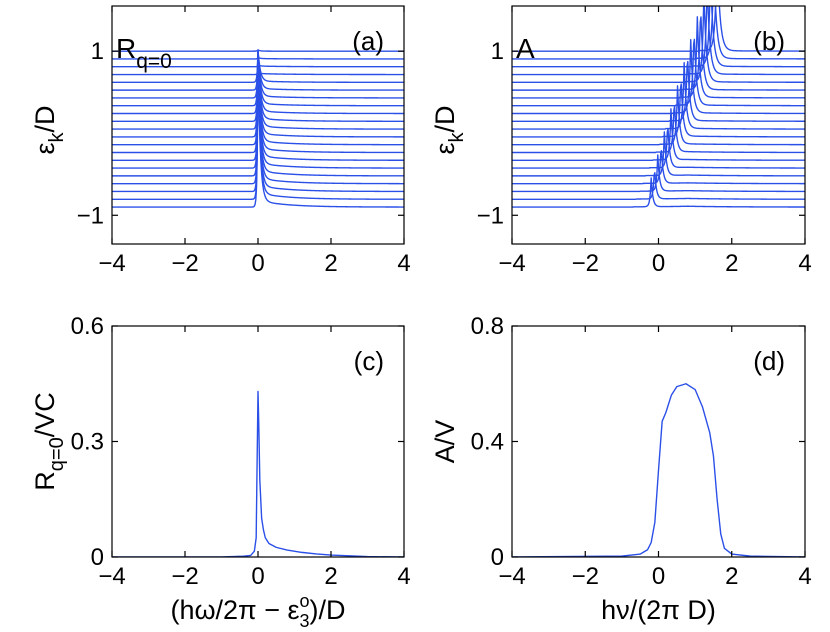  What do you see at coordinates (305, 621) in the screenshot?
I see `xlabel-sub: 3` at bounding box center [305, 621].